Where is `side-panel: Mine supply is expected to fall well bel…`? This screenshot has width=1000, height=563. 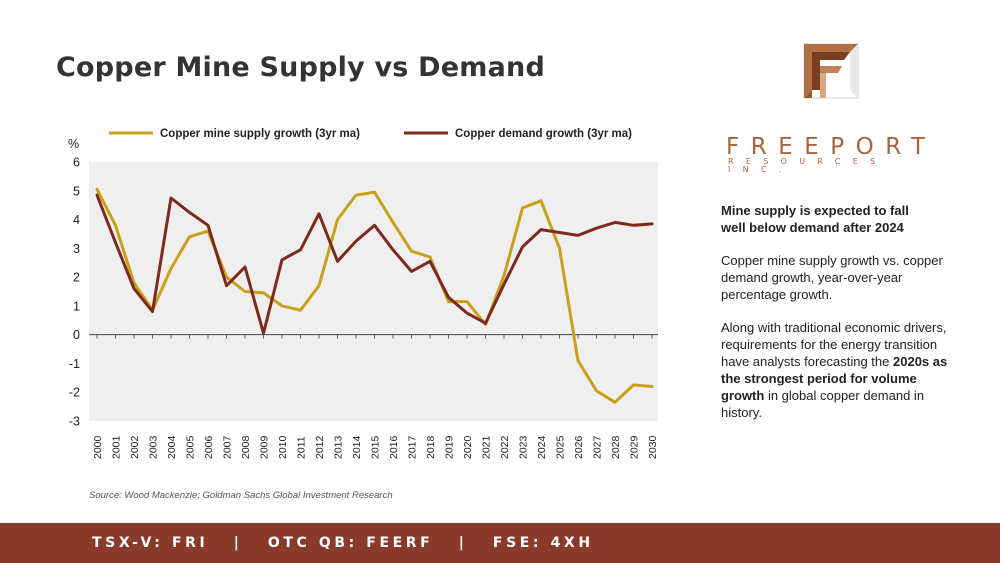 side-panel: Mine supply is expected to fall well bel… is located at coordinates (841, 319).